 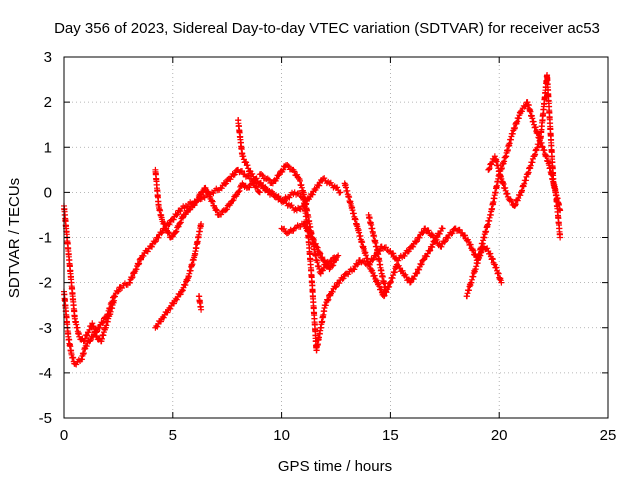 I want to click on x-tick-label: 25, so click(x=608, y=435).